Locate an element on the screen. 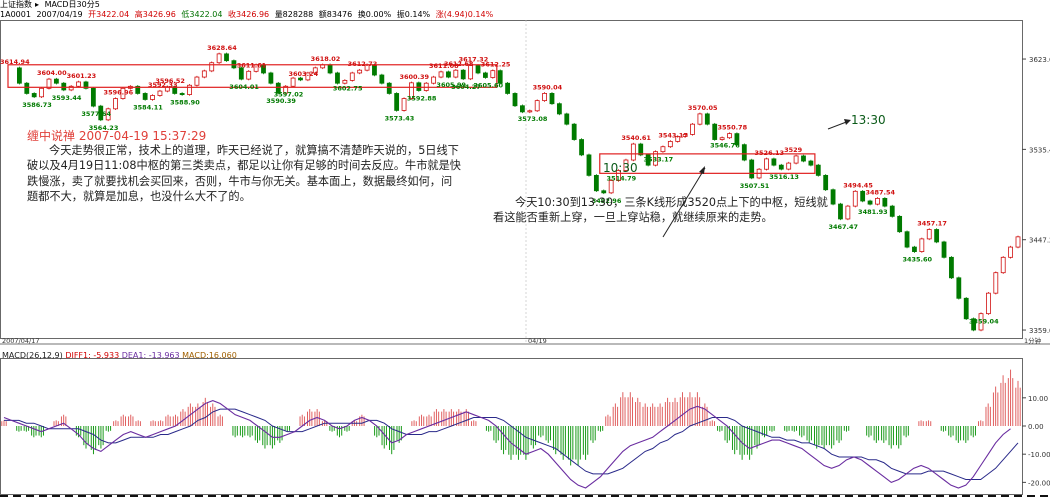 Image resolution: width=1050 pixels, height=497 pixels. price-point-label: 3507.51 is located at coordinates (755, 186).